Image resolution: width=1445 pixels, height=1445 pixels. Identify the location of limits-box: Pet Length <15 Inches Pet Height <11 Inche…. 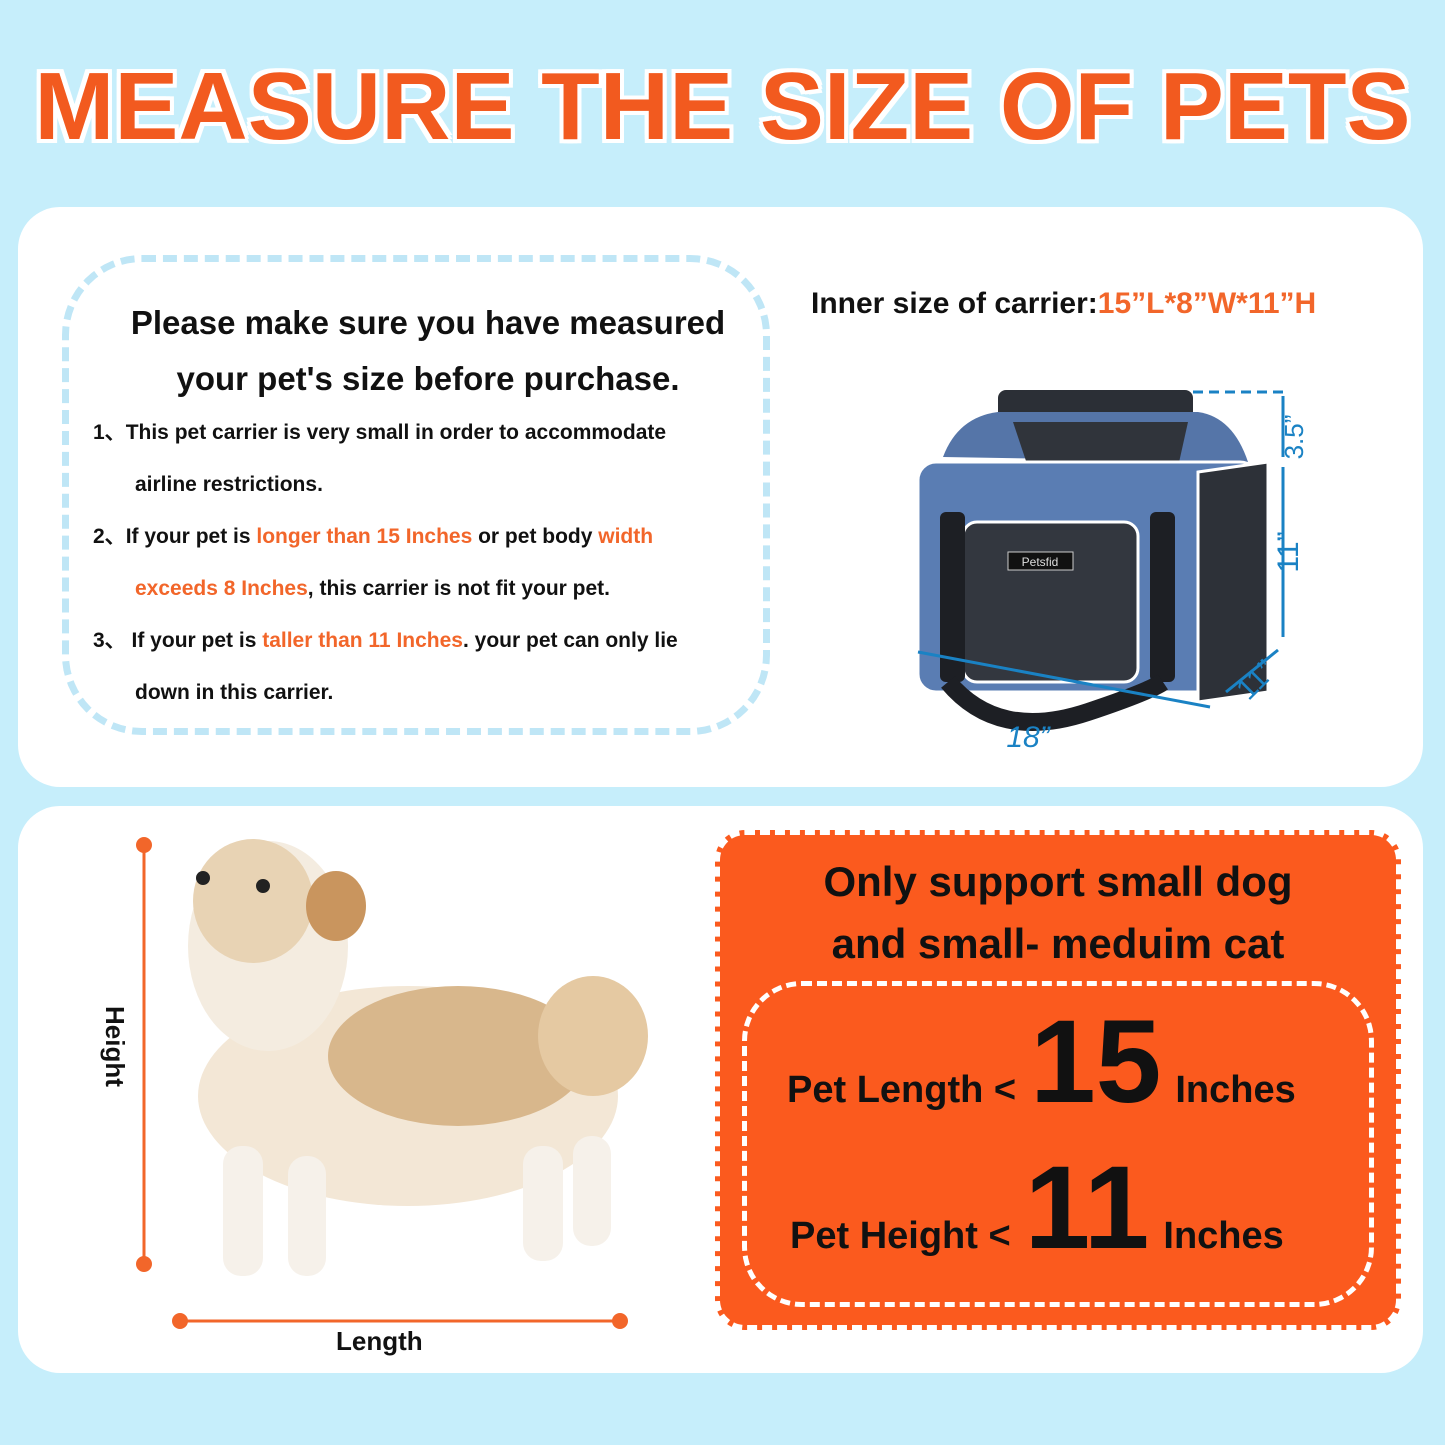
(1058, 1144).